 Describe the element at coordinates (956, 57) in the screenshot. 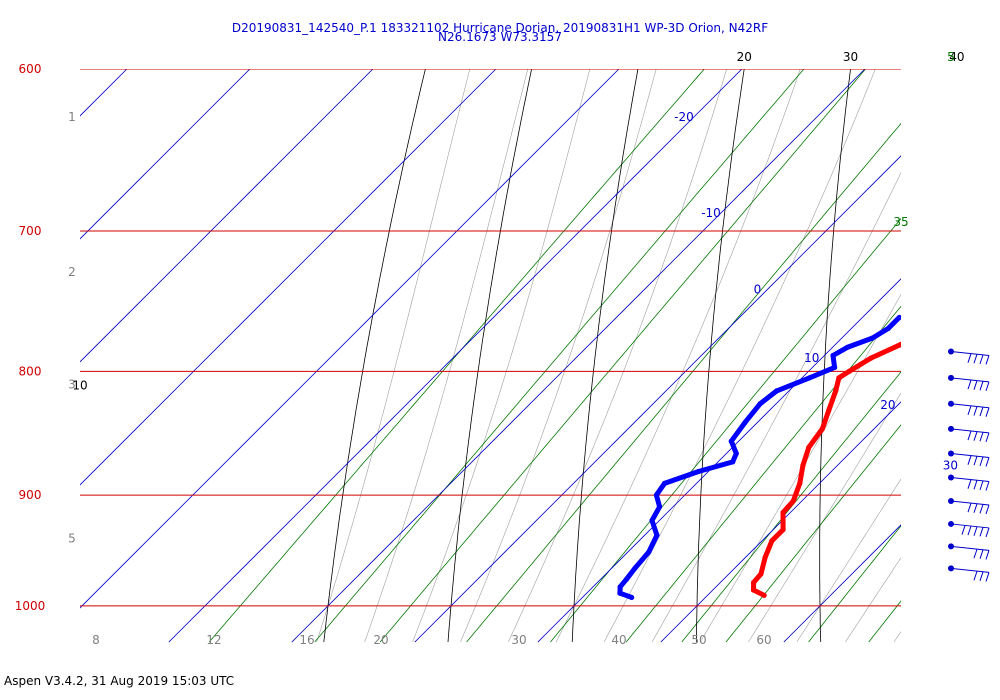

I see `dry-adiabat-label: 40` at that location.